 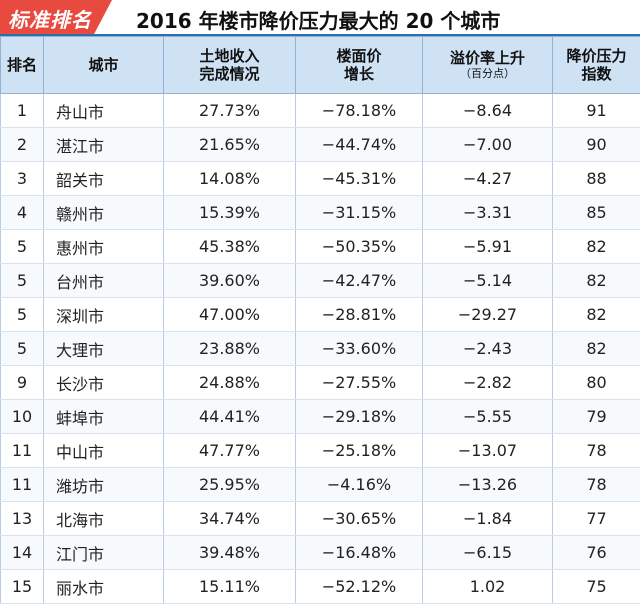 What do you see at coordinates (22, 145) in the screenshot?
I see `rank-cell: 2` at bounding box center [22, 145].